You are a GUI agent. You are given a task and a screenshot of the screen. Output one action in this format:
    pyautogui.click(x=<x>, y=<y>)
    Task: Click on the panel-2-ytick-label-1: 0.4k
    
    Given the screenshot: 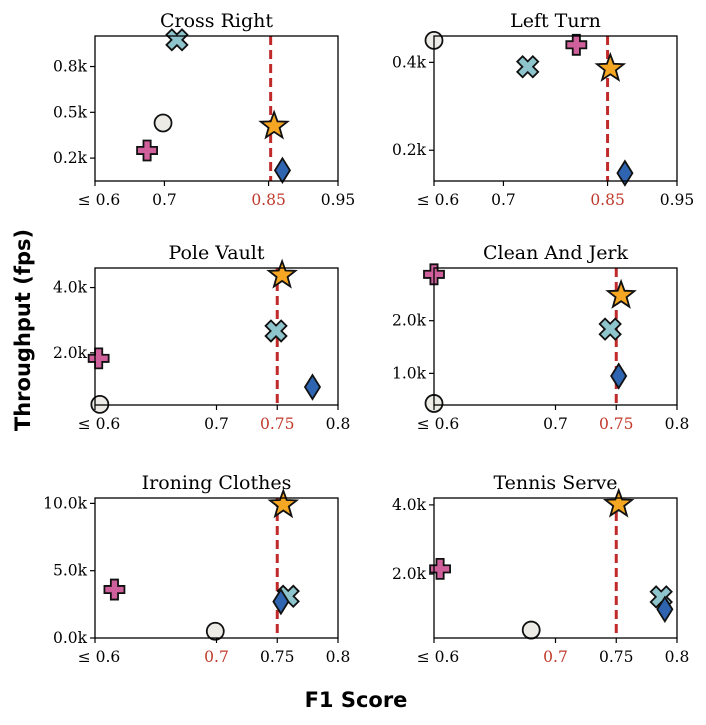 What is the action you would take?
    pyautogui.click(x=409, y=62)
    